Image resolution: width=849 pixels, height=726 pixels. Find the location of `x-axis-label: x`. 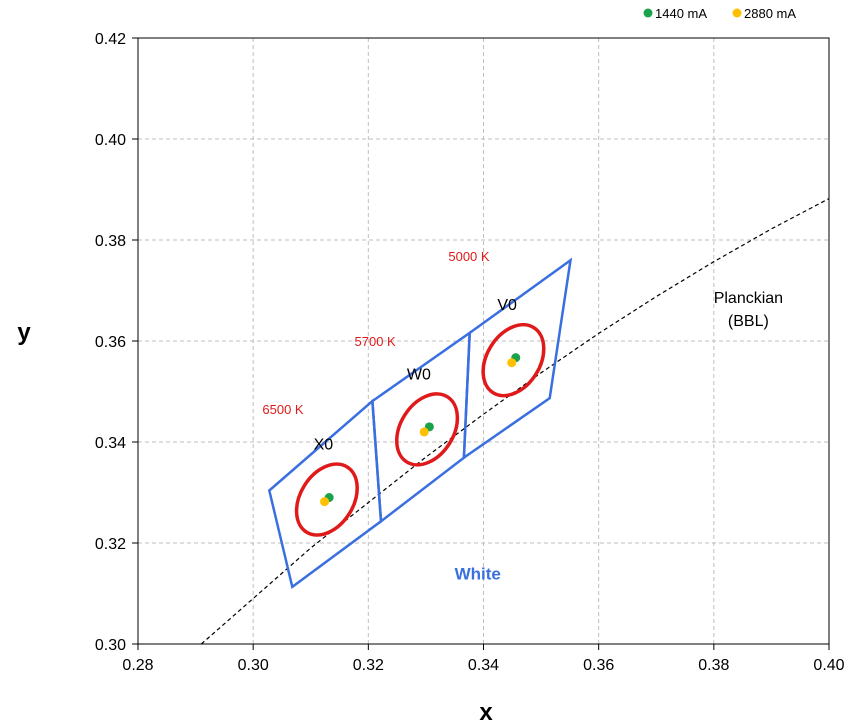

x-axis-label: x is located at coordinates (486, 712).